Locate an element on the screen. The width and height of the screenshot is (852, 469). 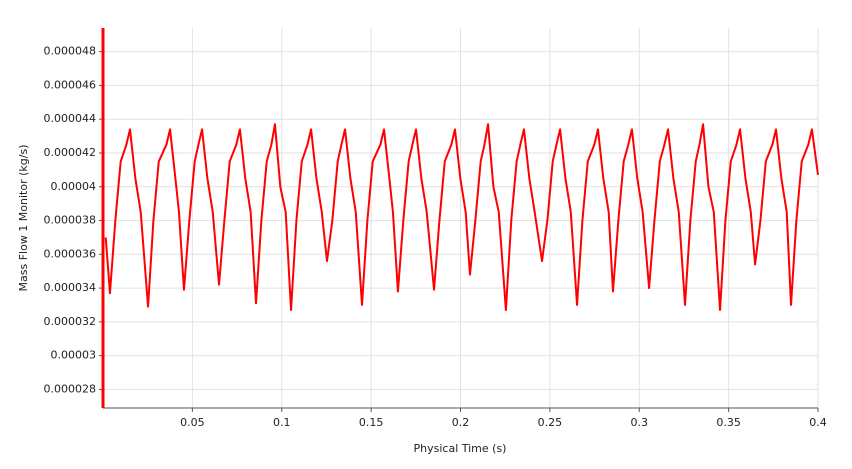
x-tick-label: 0.25 is located at coordinates (550, 422).